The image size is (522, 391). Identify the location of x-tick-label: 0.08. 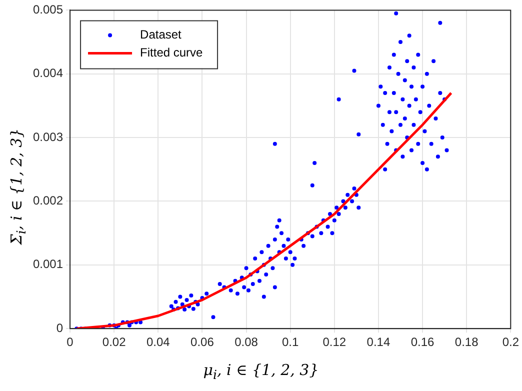
(246, 342).